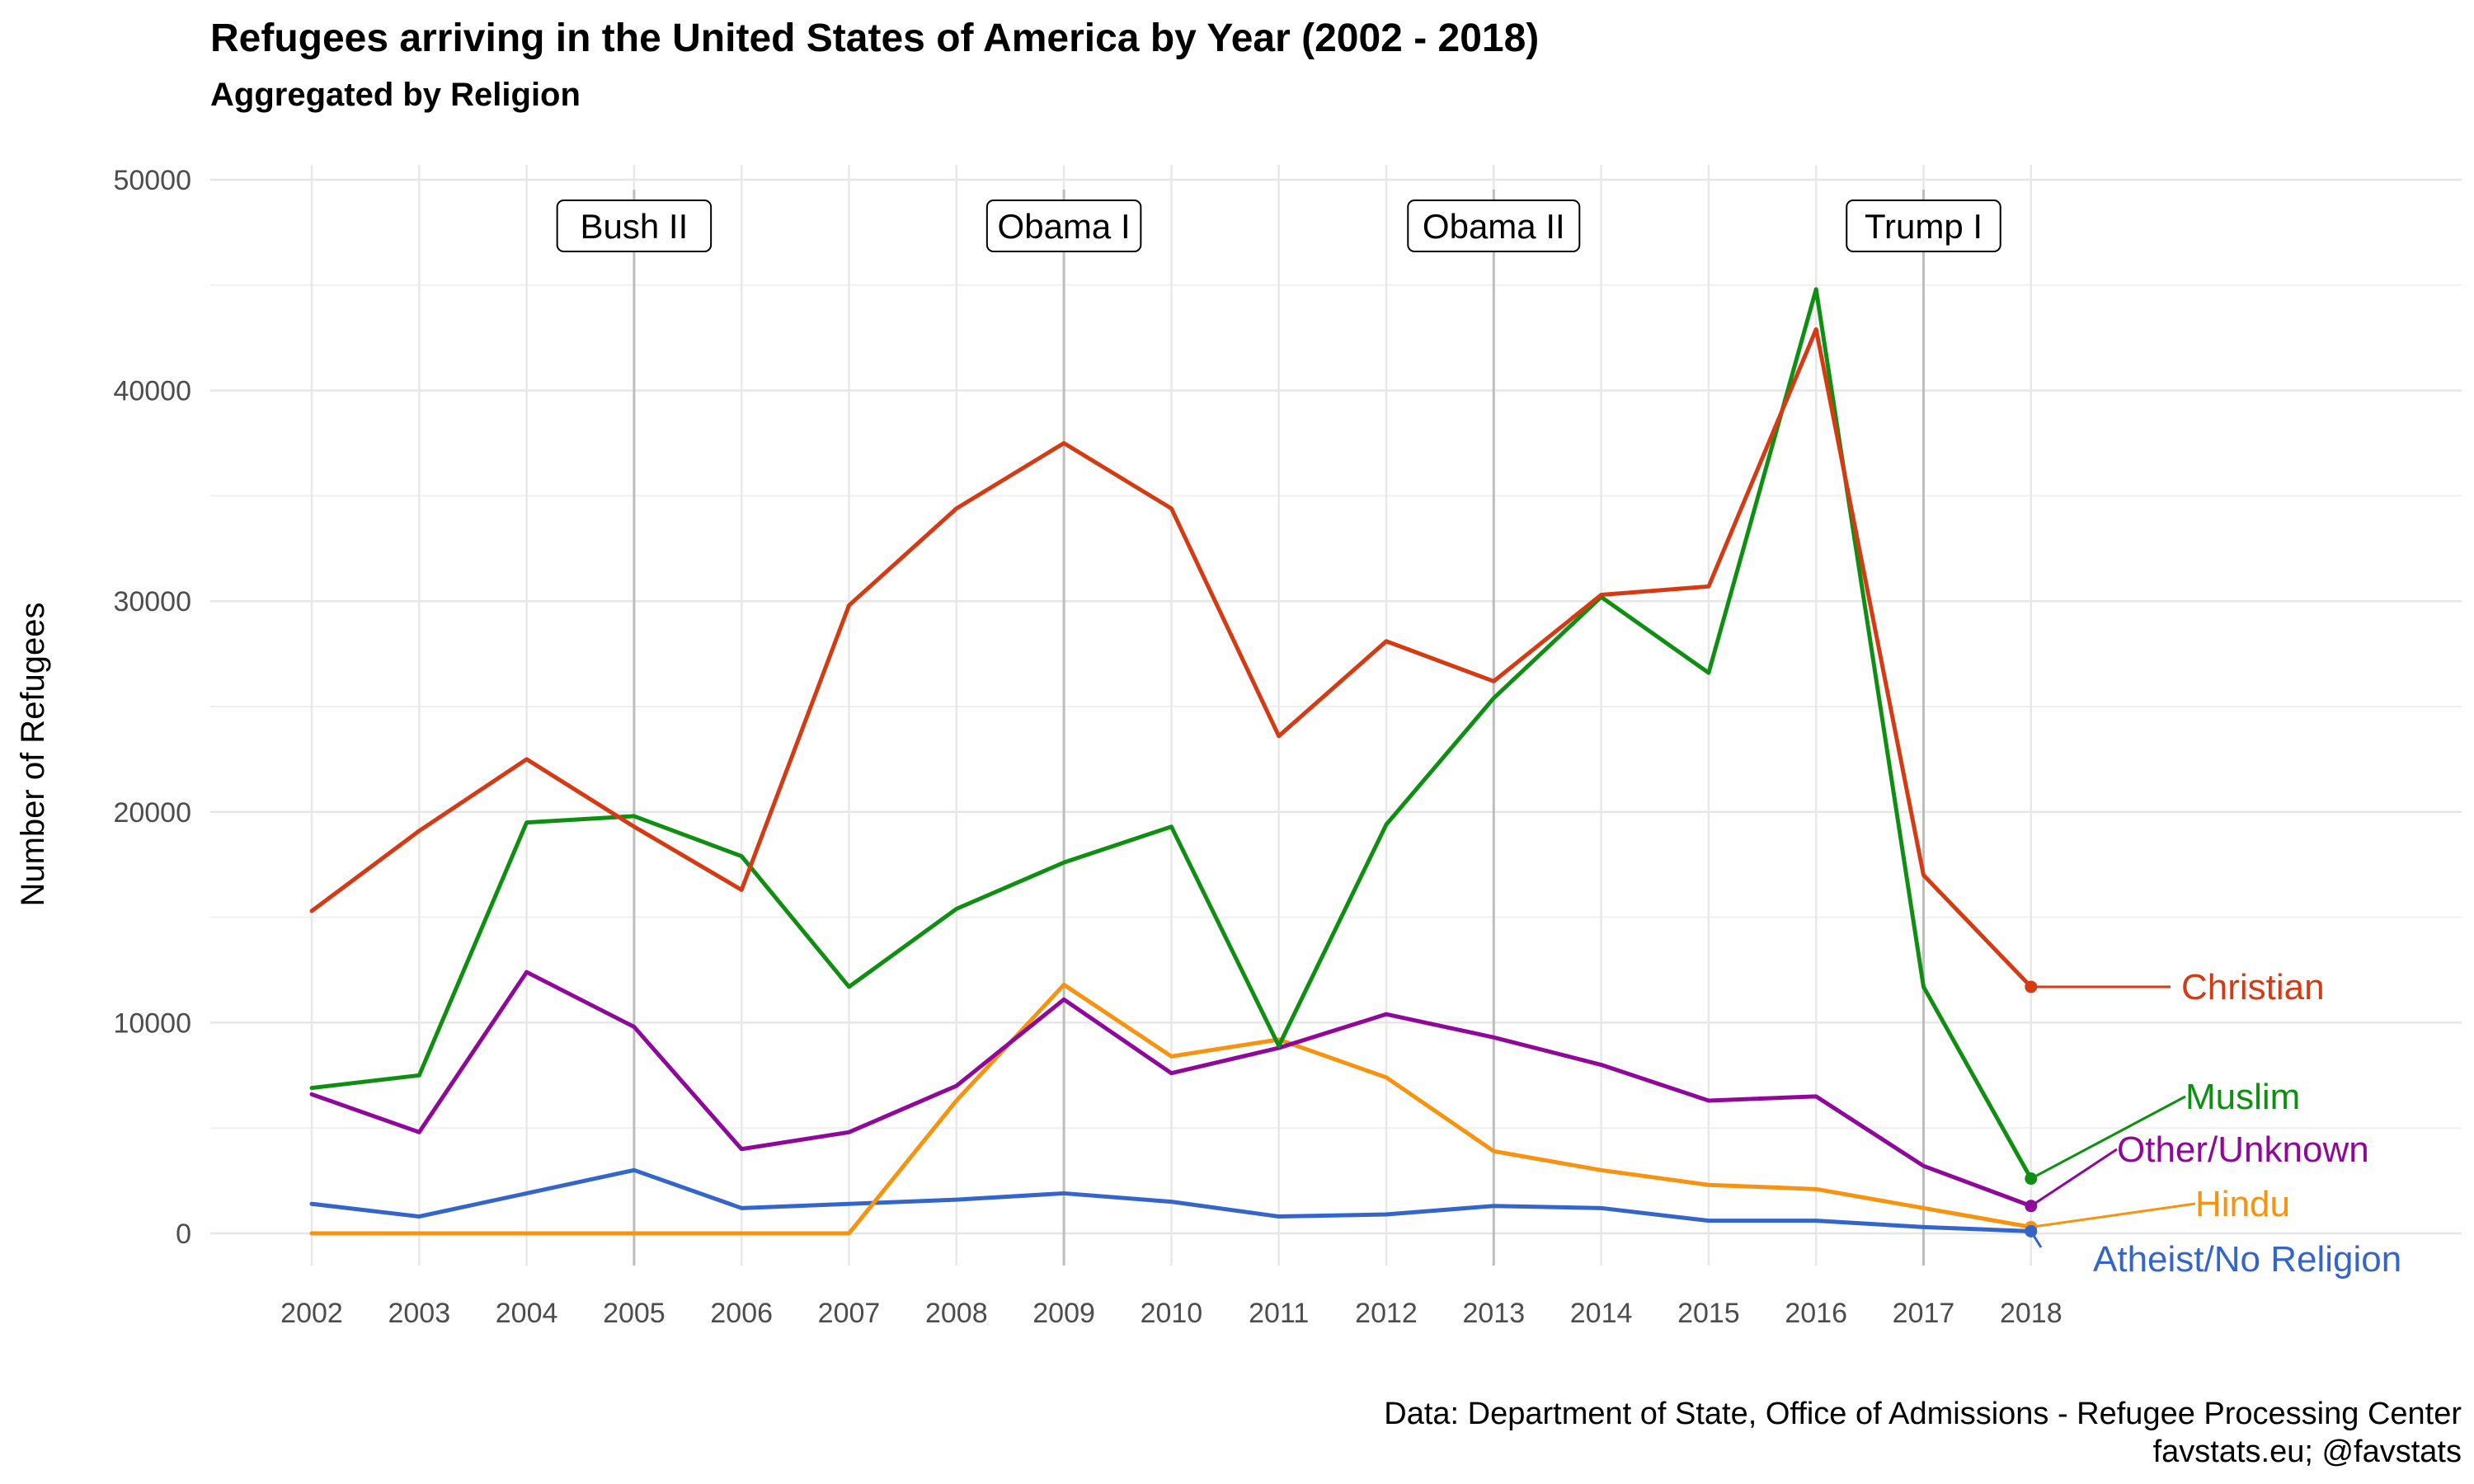  Describe the element at coordinates (1172, 1313) in the screenshot. I see `x-tick-label: 2010` at that location.